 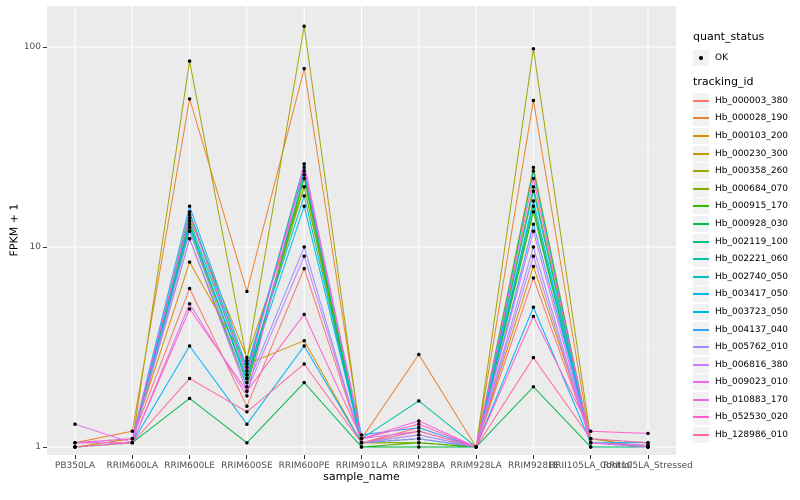 I want to click on series-label: Hb_004137_040, so click(x=752, y=329).